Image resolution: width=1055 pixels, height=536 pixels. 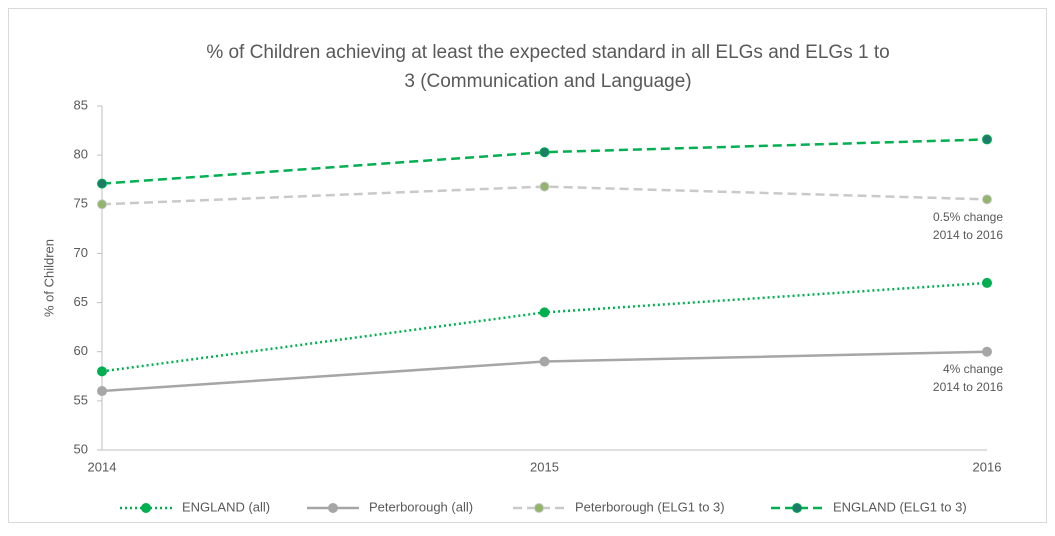 What do you see at coordinates (421, 506) in the screenshot?
I see `legend-label: Peterborough (all)` at bounding box center [421, 506].